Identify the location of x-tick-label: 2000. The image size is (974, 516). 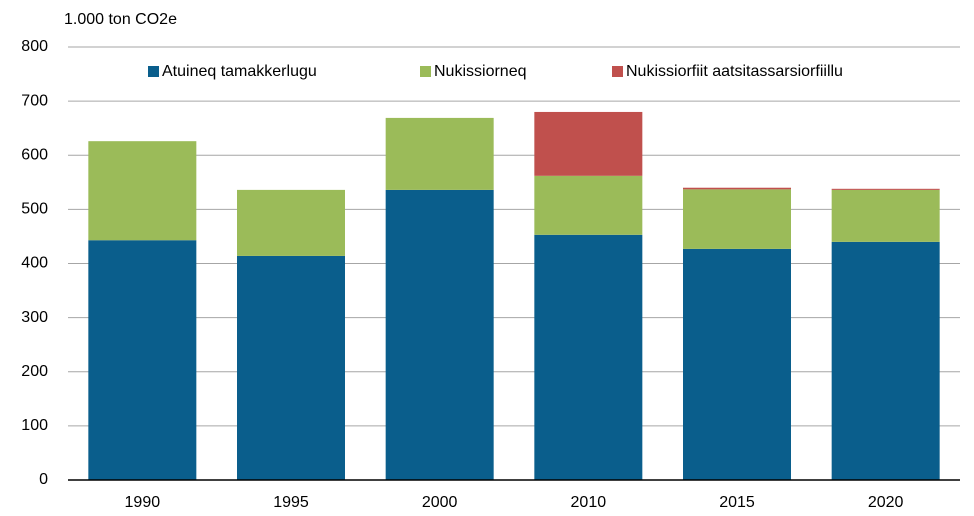
(440, 502).